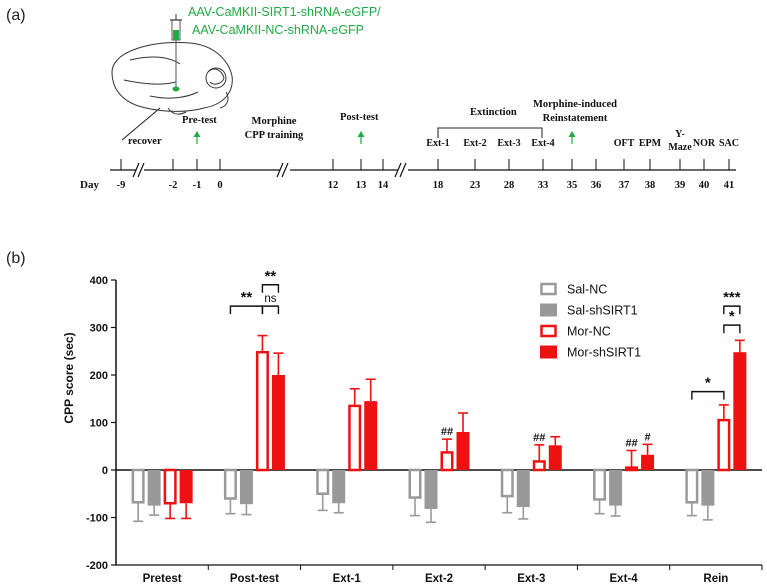 The width and height of the screenshot is (767, 588). Describe the element at coordinates (624, 579) in the screenshot. I see `x-tick-label: Ext-4` at that location.